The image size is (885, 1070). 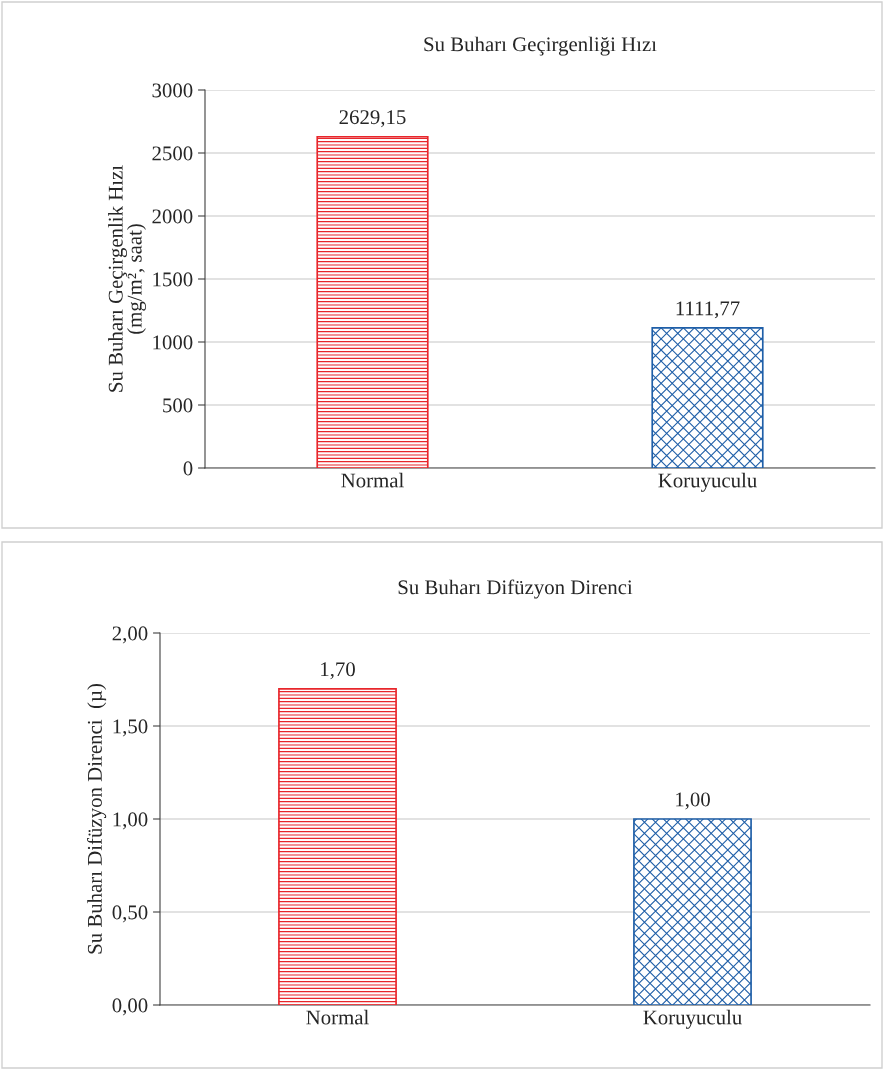 I want to click on y-tick-label: 1000, so click(x=173, y=342).